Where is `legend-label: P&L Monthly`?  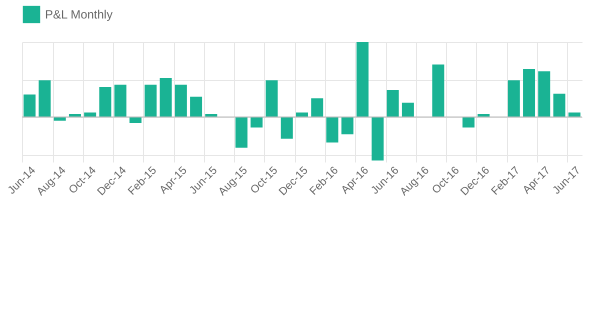 legend-label: P&L Monthly is located at coordinates (79, 15).